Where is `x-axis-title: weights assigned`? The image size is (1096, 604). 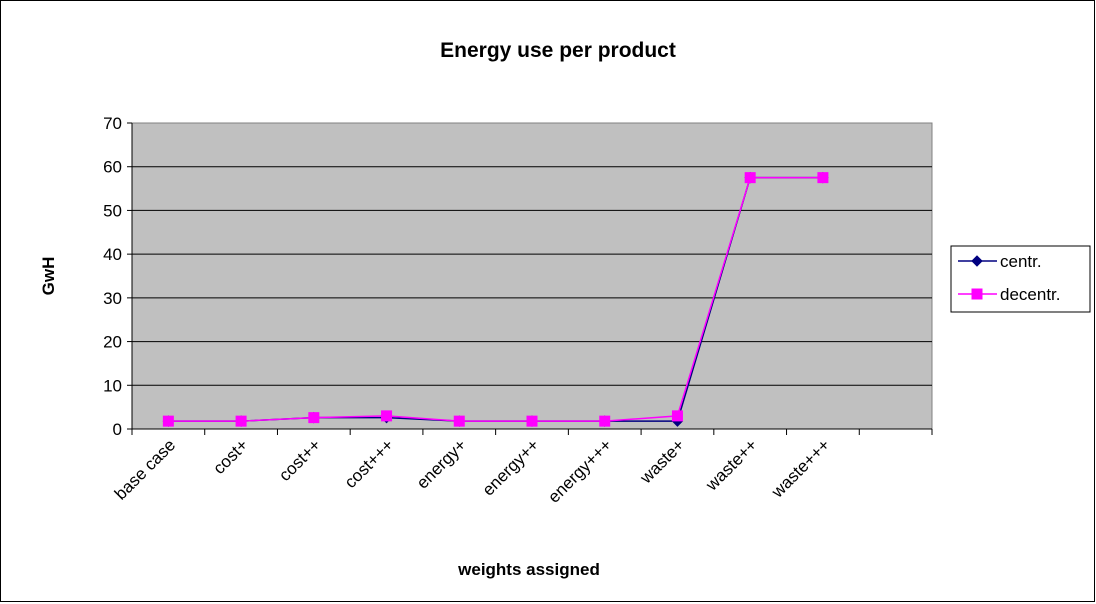
x-axis-title: weights assigned is located at coordinates (528, 569).